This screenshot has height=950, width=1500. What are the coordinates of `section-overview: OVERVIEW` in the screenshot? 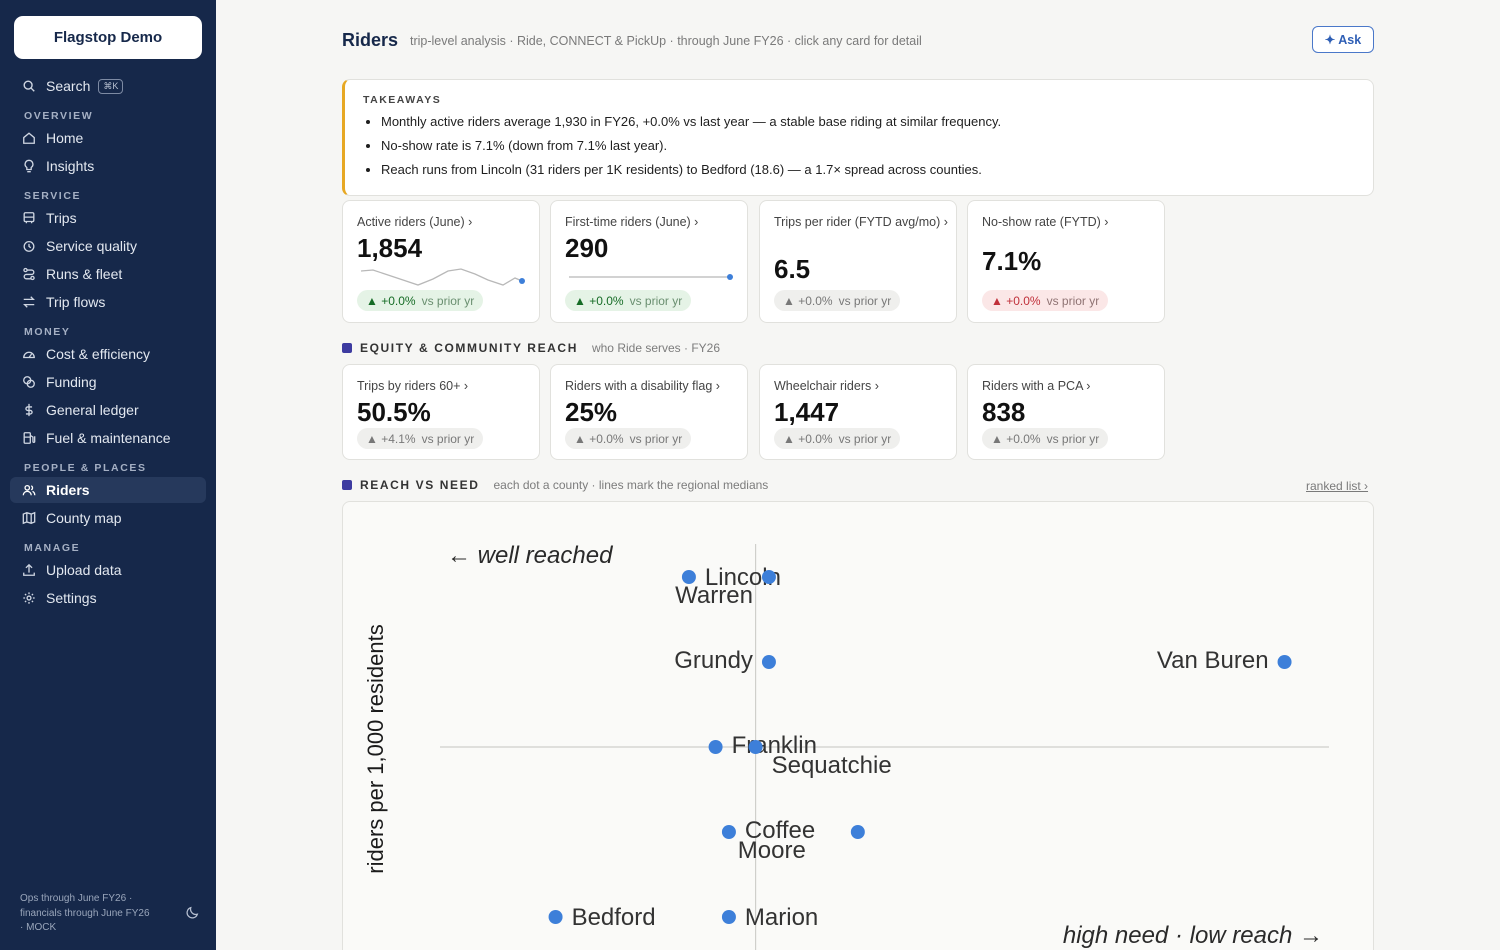 It's located at (59, 116).